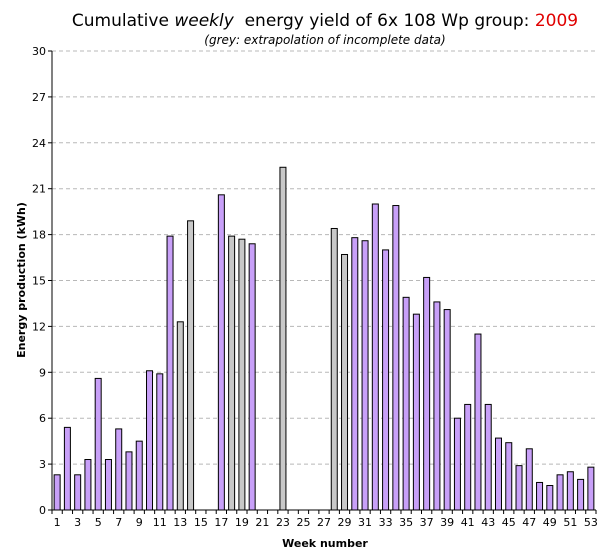 The height and width of the screenshot is (560, 610). What do you see at coordinates (98, 522) in the screenshot?
I see `x-tick-label: 5` at bounding box center [98, 522].